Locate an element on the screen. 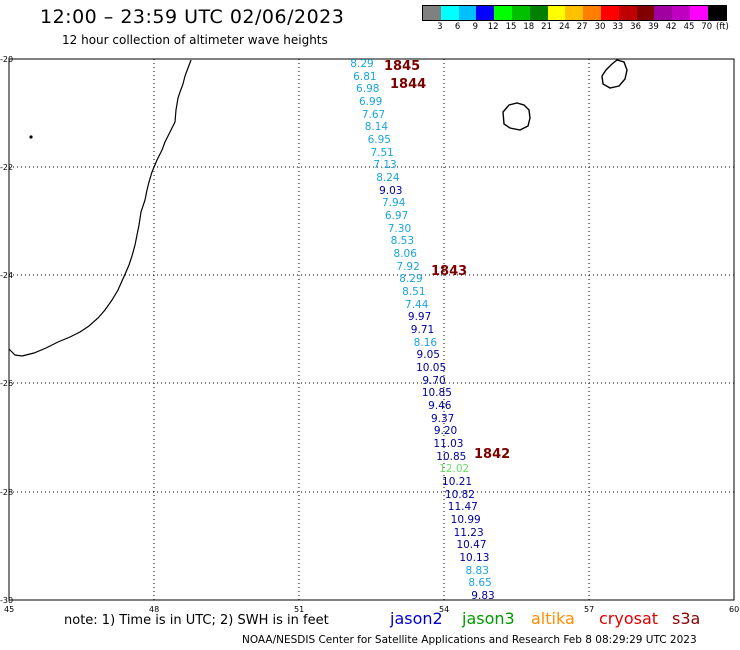 The width and height of the screenshot is (740, 650). pass-time-label: 1842 is located at coordinates (492, 454).